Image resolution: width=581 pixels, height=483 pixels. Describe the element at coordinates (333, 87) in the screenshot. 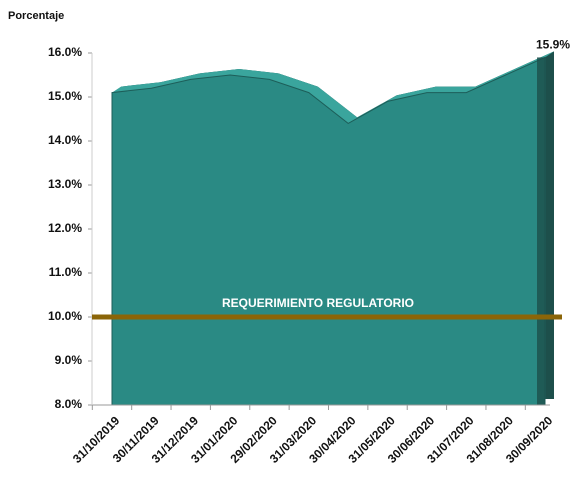

I see `area-top` at that location.